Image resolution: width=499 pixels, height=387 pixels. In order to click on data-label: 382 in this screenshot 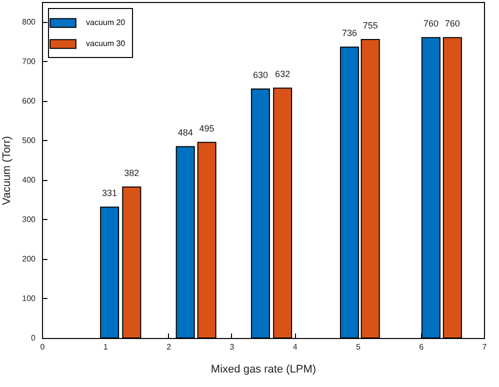, I will do `click(132, 173)`.